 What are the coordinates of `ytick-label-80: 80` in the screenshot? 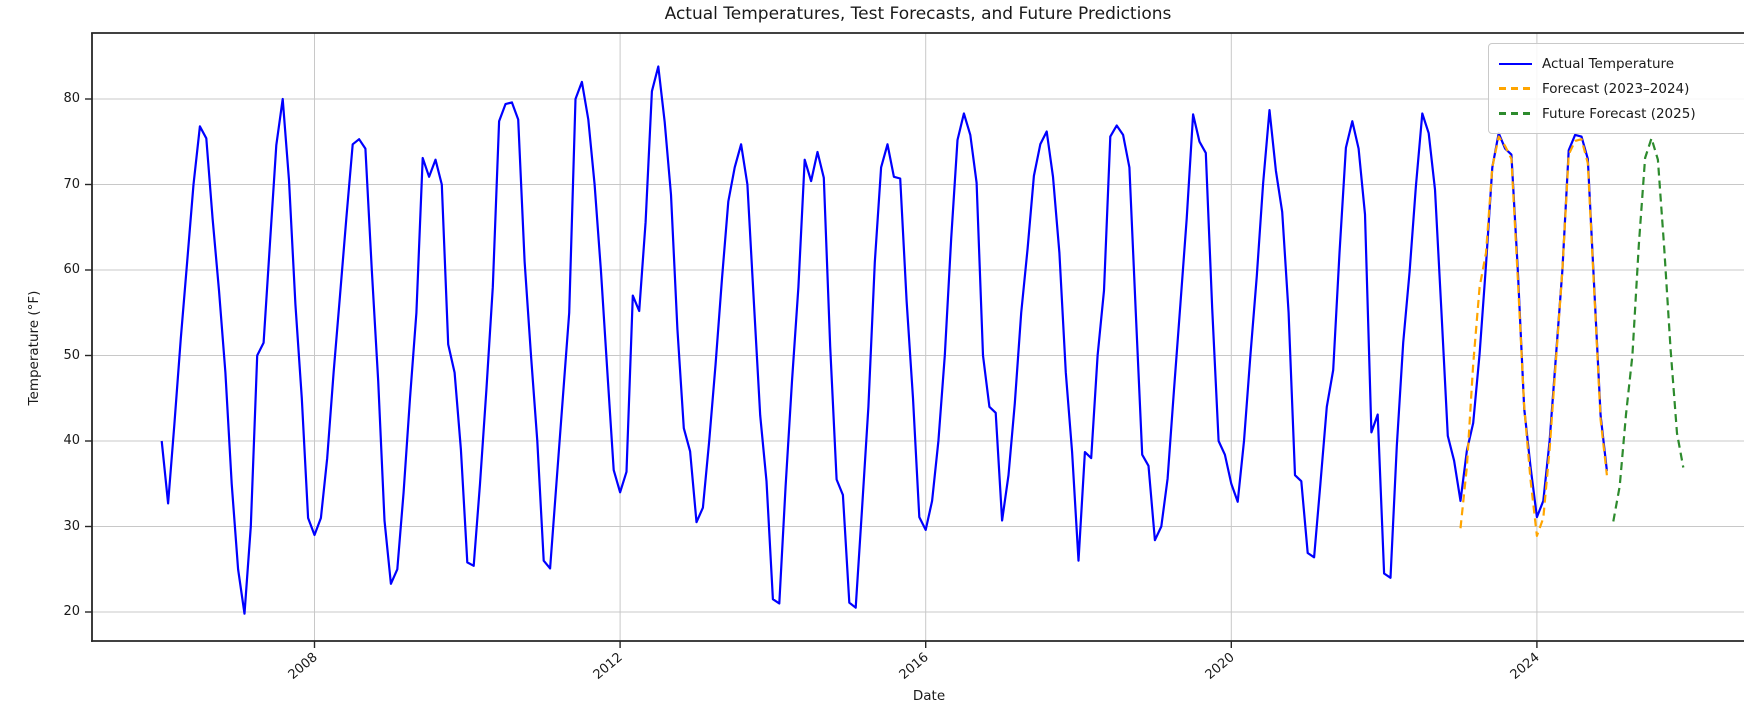 It's located at (71, 98).